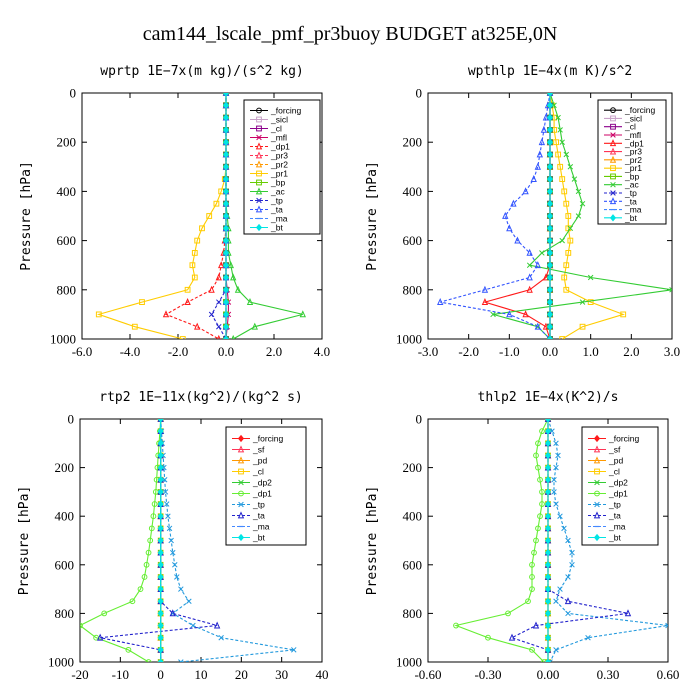  I want to click on legend-label: _sf, so click(258, 450).